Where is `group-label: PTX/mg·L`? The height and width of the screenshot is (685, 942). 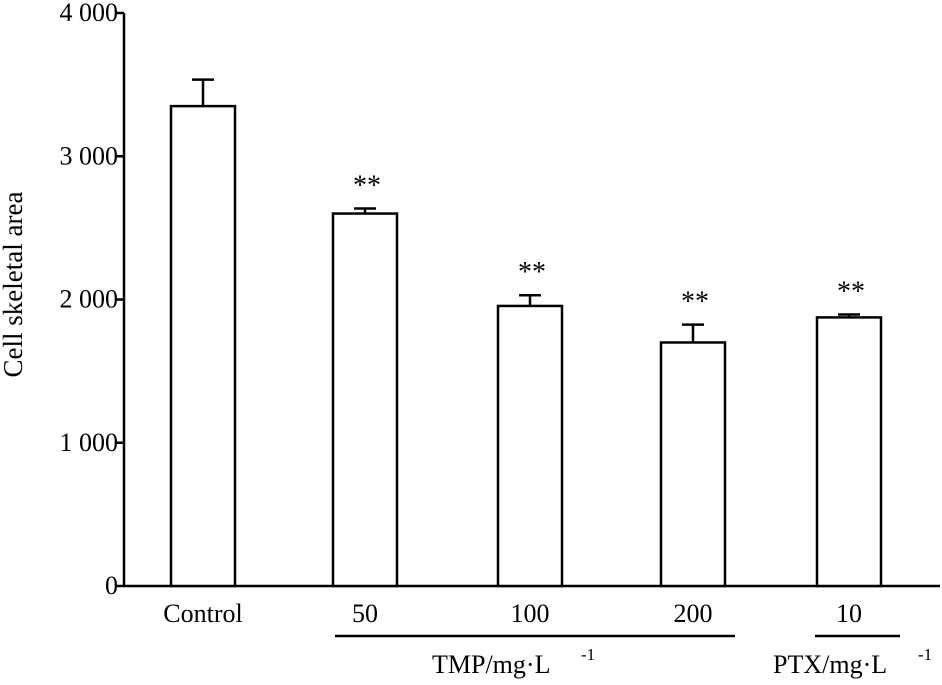 group-label: PTX/mg·L is located at coordinates (830, 664).